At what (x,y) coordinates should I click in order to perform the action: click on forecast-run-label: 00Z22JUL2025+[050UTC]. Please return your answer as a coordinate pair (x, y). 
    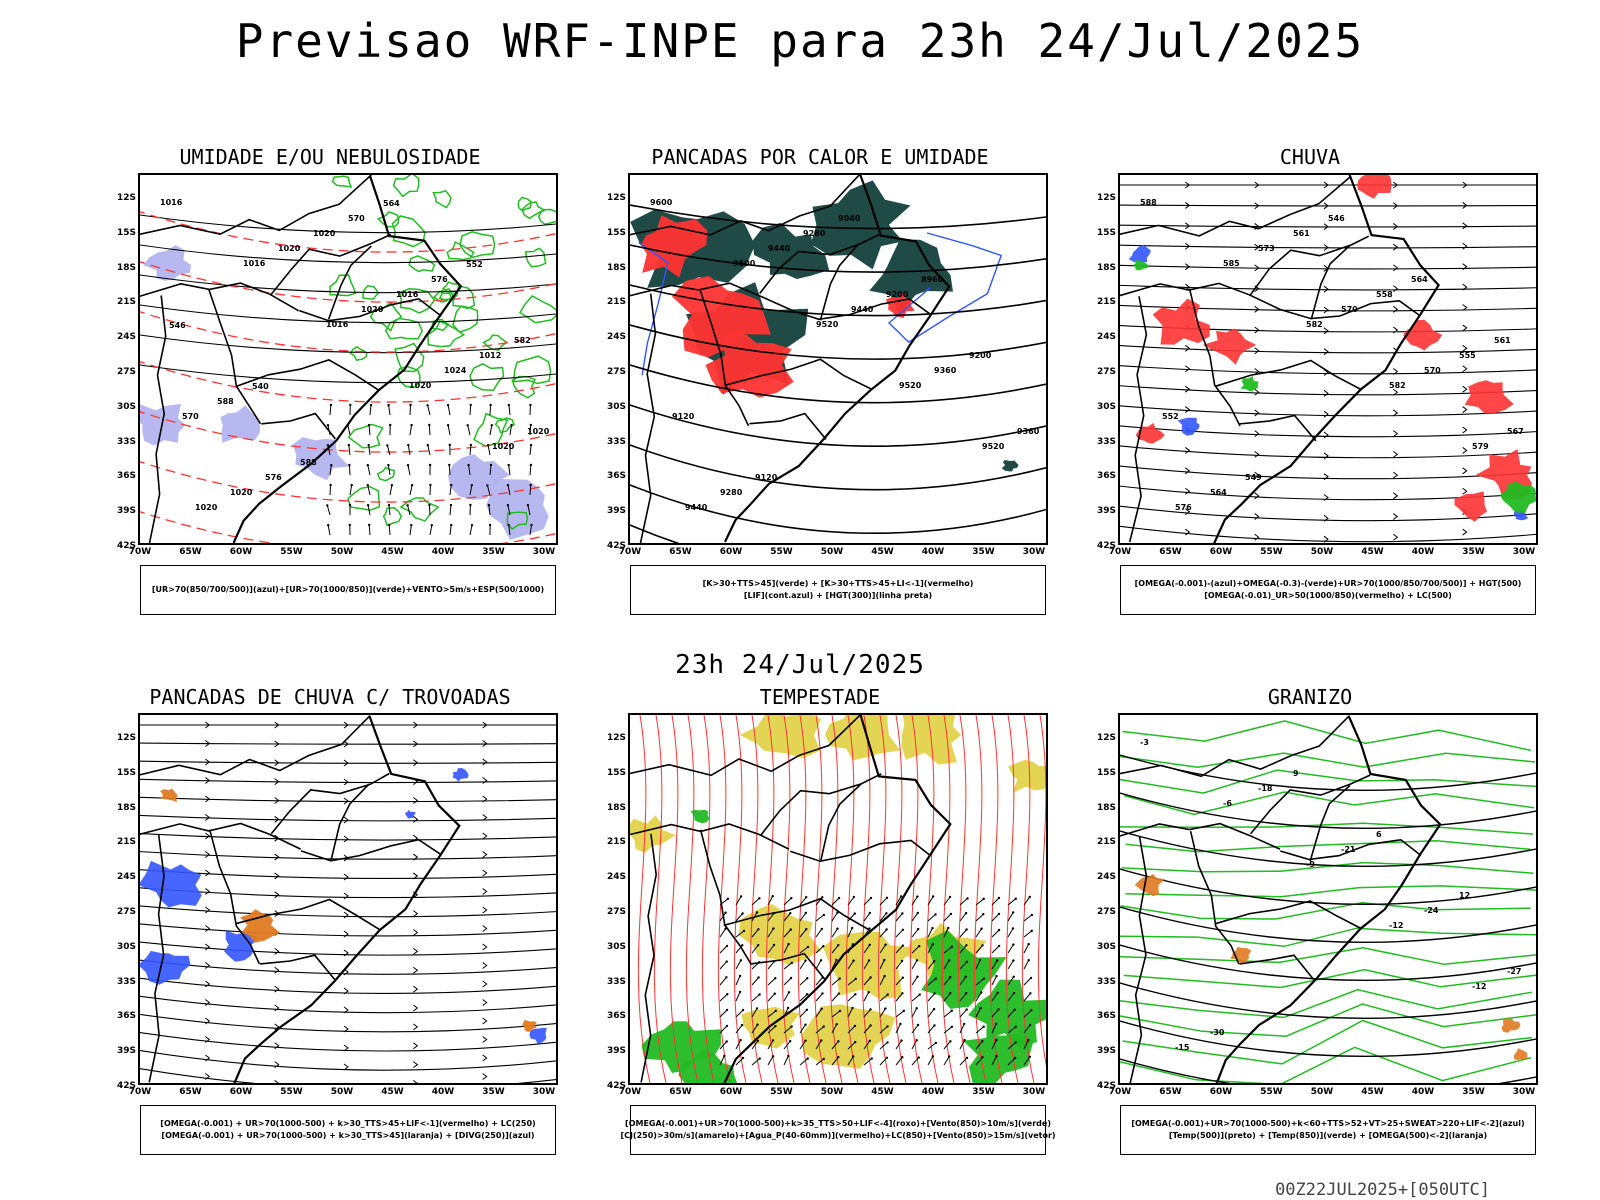
    Looking at the image, I should click on (1382, 1190).